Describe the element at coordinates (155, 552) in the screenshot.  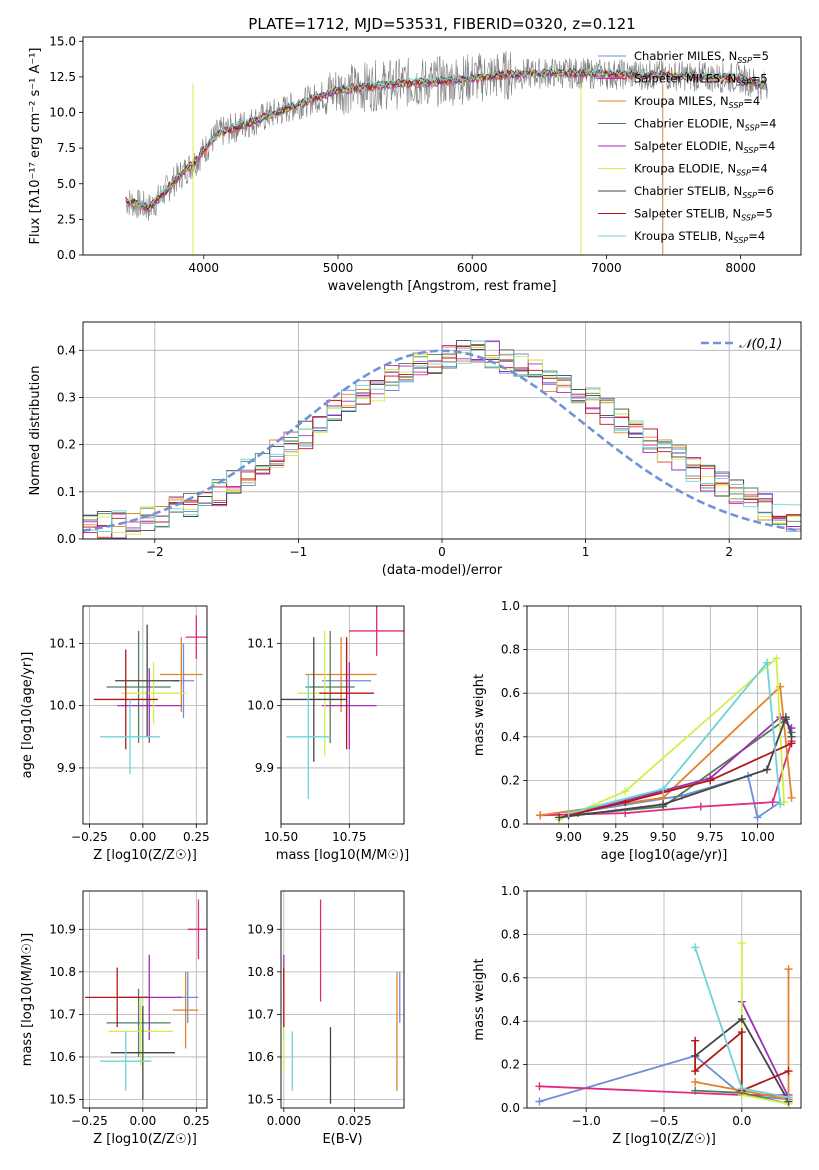
I see `x-tick-label: −2` at that location.